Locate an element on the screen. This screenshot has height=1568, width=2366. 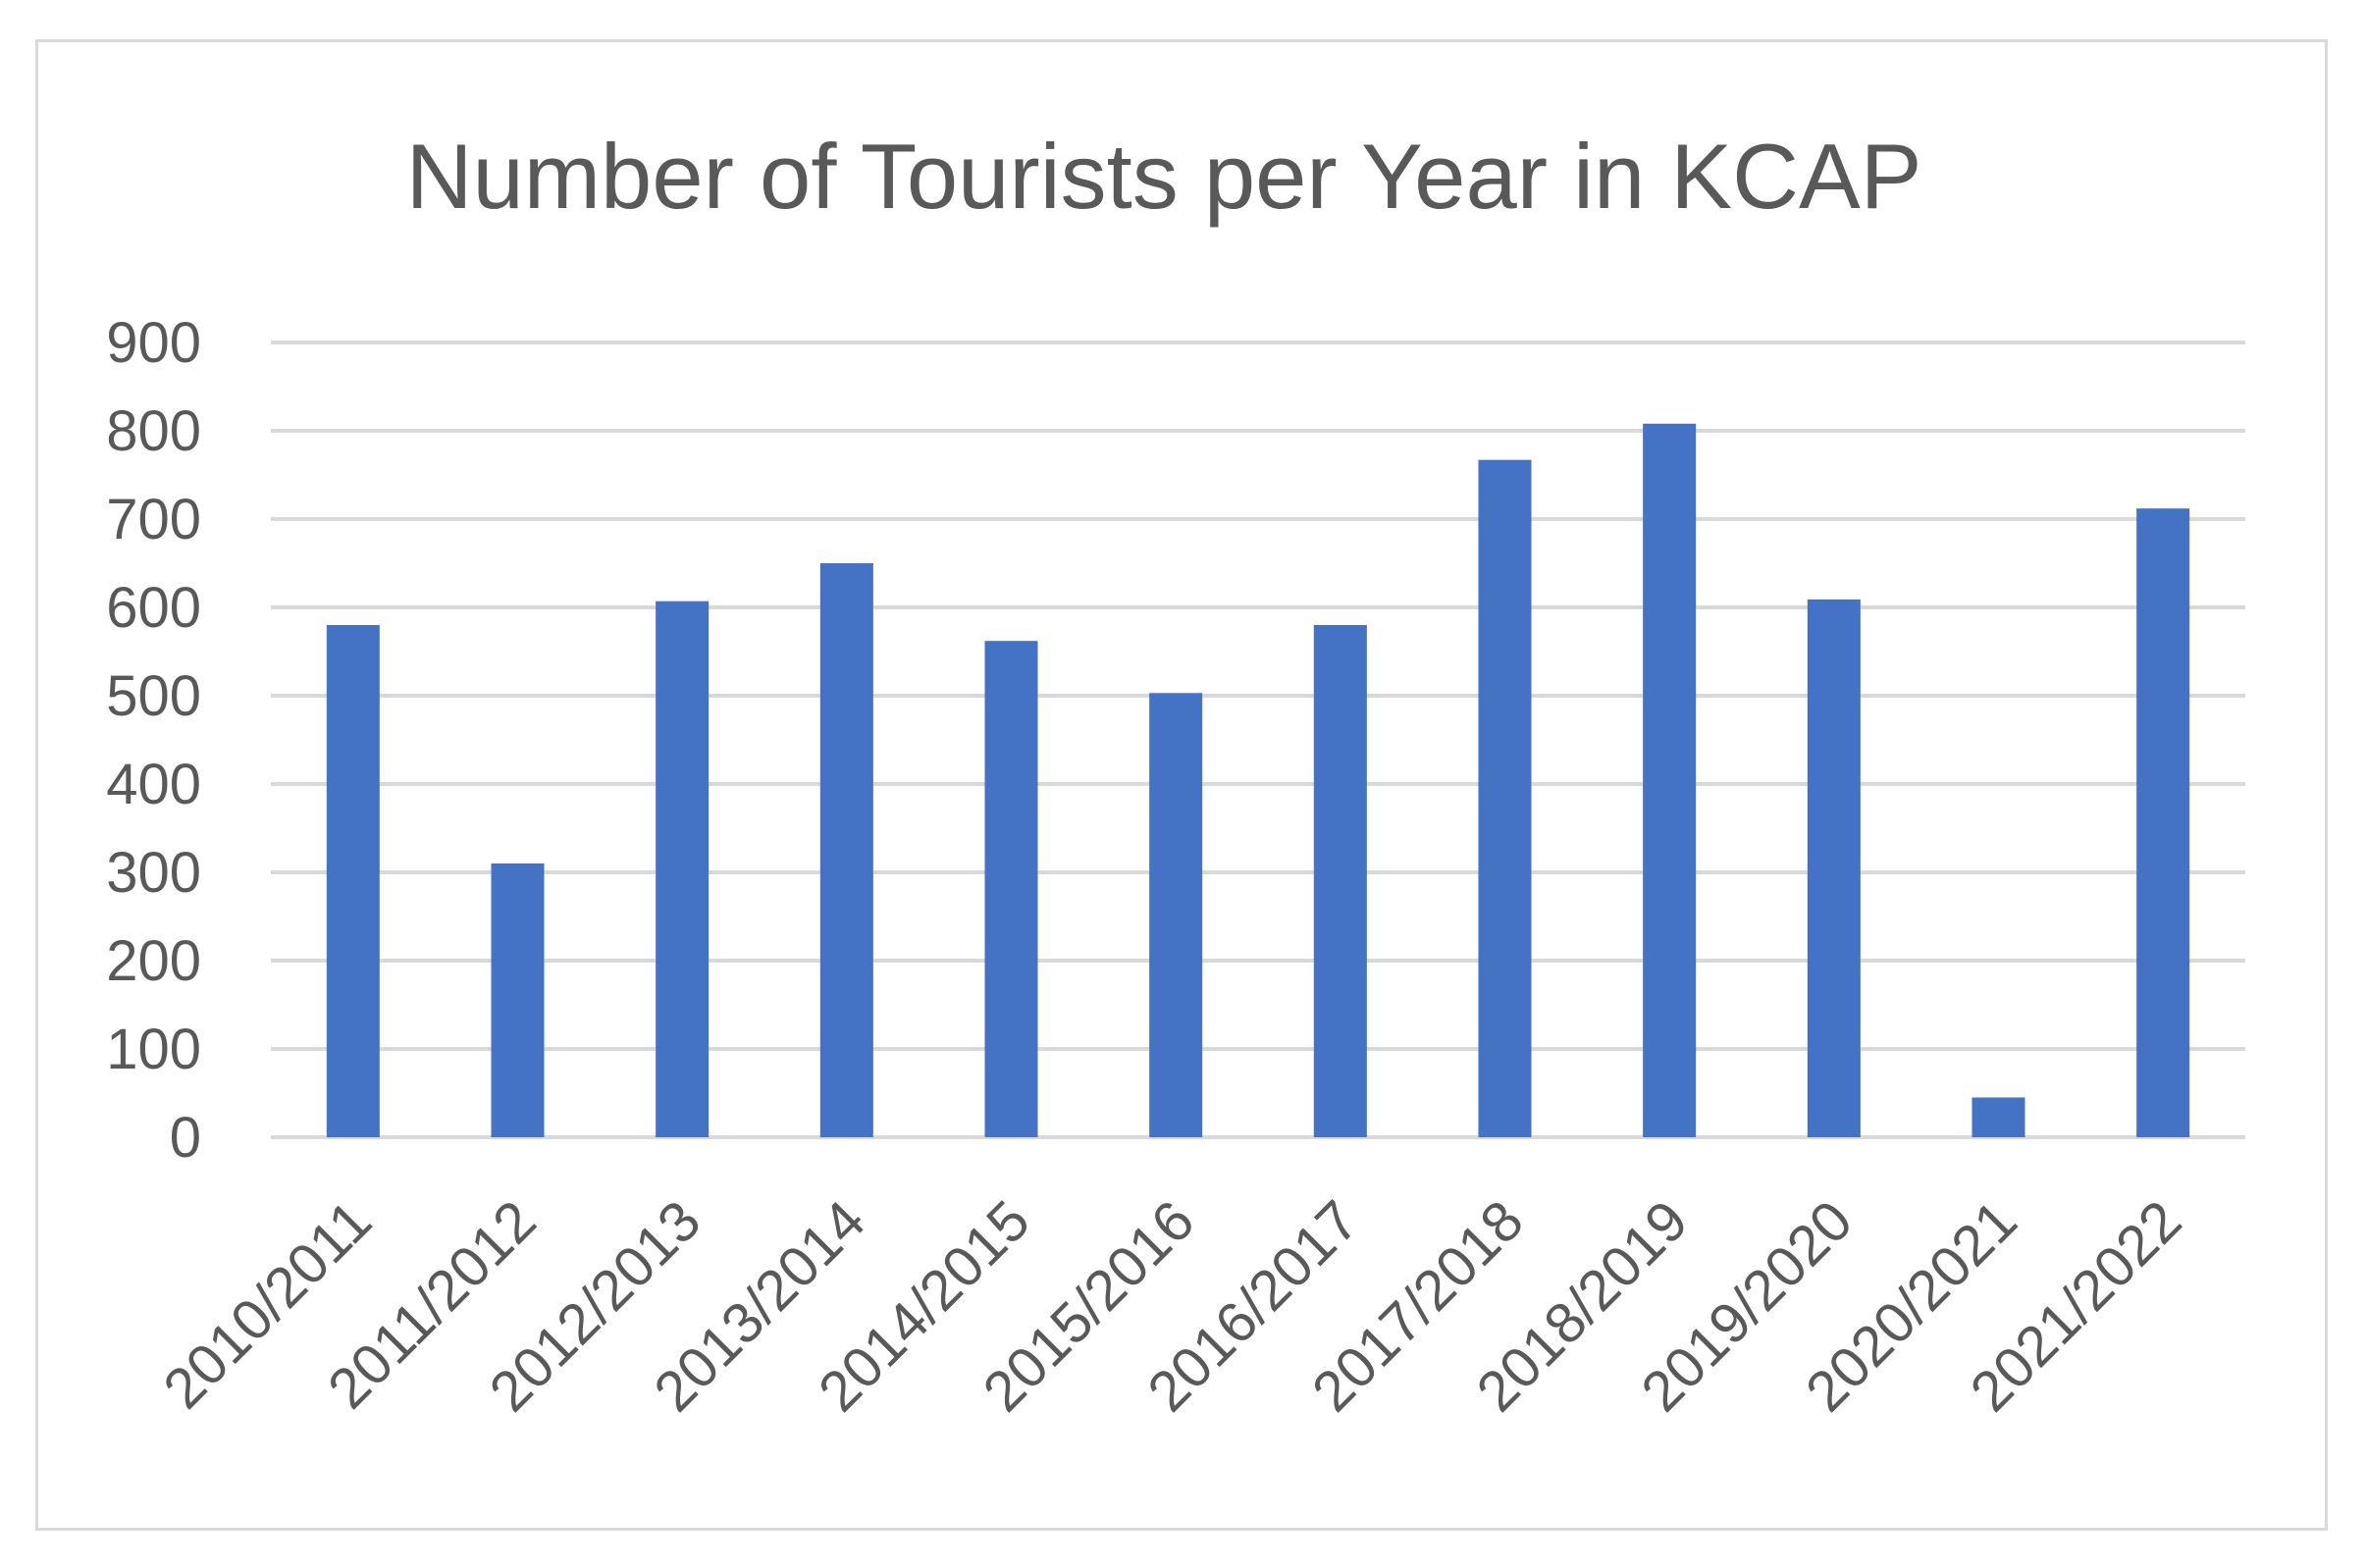
y-tick-label: 100 is located at coordinates (153, 1049).